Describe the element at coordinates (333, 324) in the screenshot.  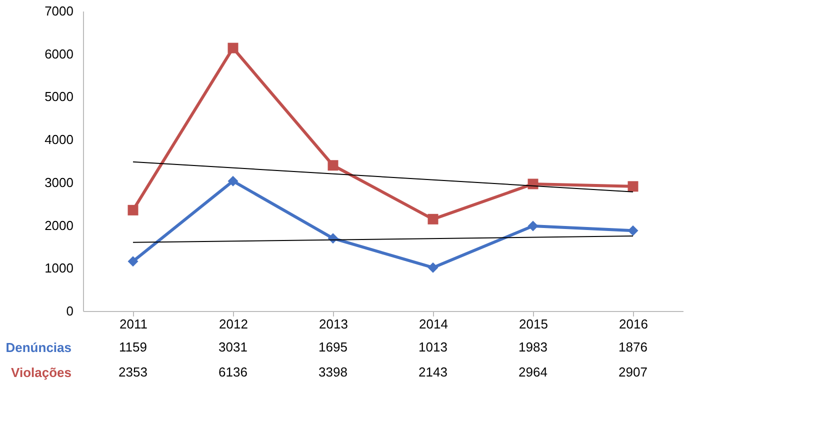
I see `x-tick-label: 2013` at that location.